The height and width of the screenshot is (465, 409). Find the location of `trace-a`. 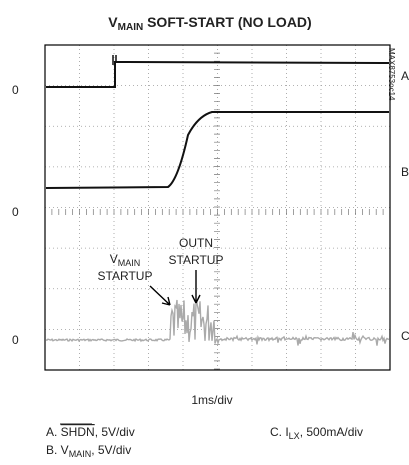

trace-a is located at coordinates (218, 74).